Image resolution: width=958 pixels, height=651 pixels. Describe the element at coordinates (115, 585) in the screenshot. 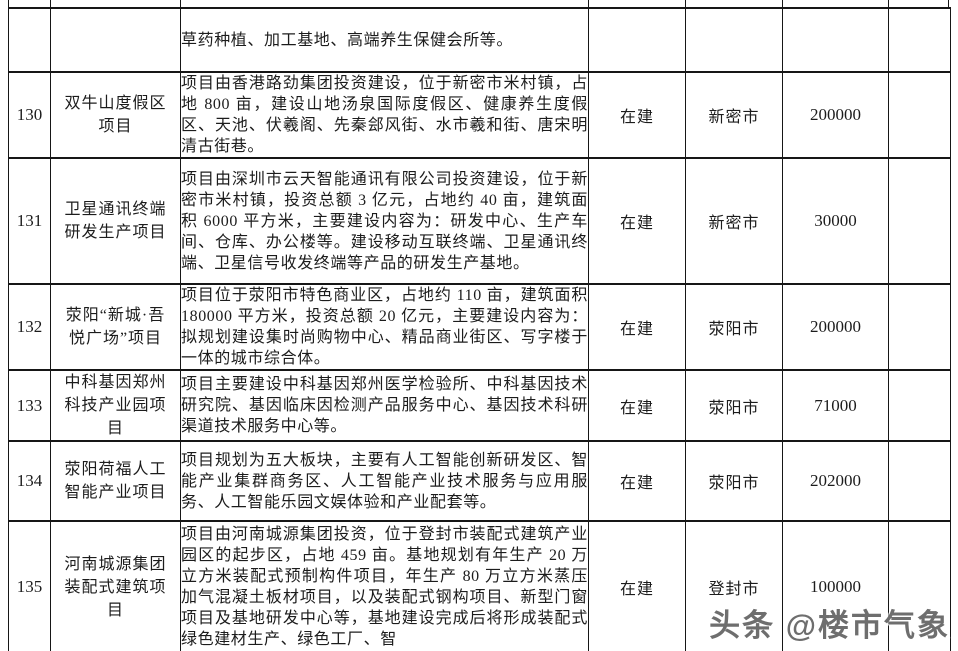

I see `project-name-cell: 河南城源集团 装配式建筑项 目` at that location.